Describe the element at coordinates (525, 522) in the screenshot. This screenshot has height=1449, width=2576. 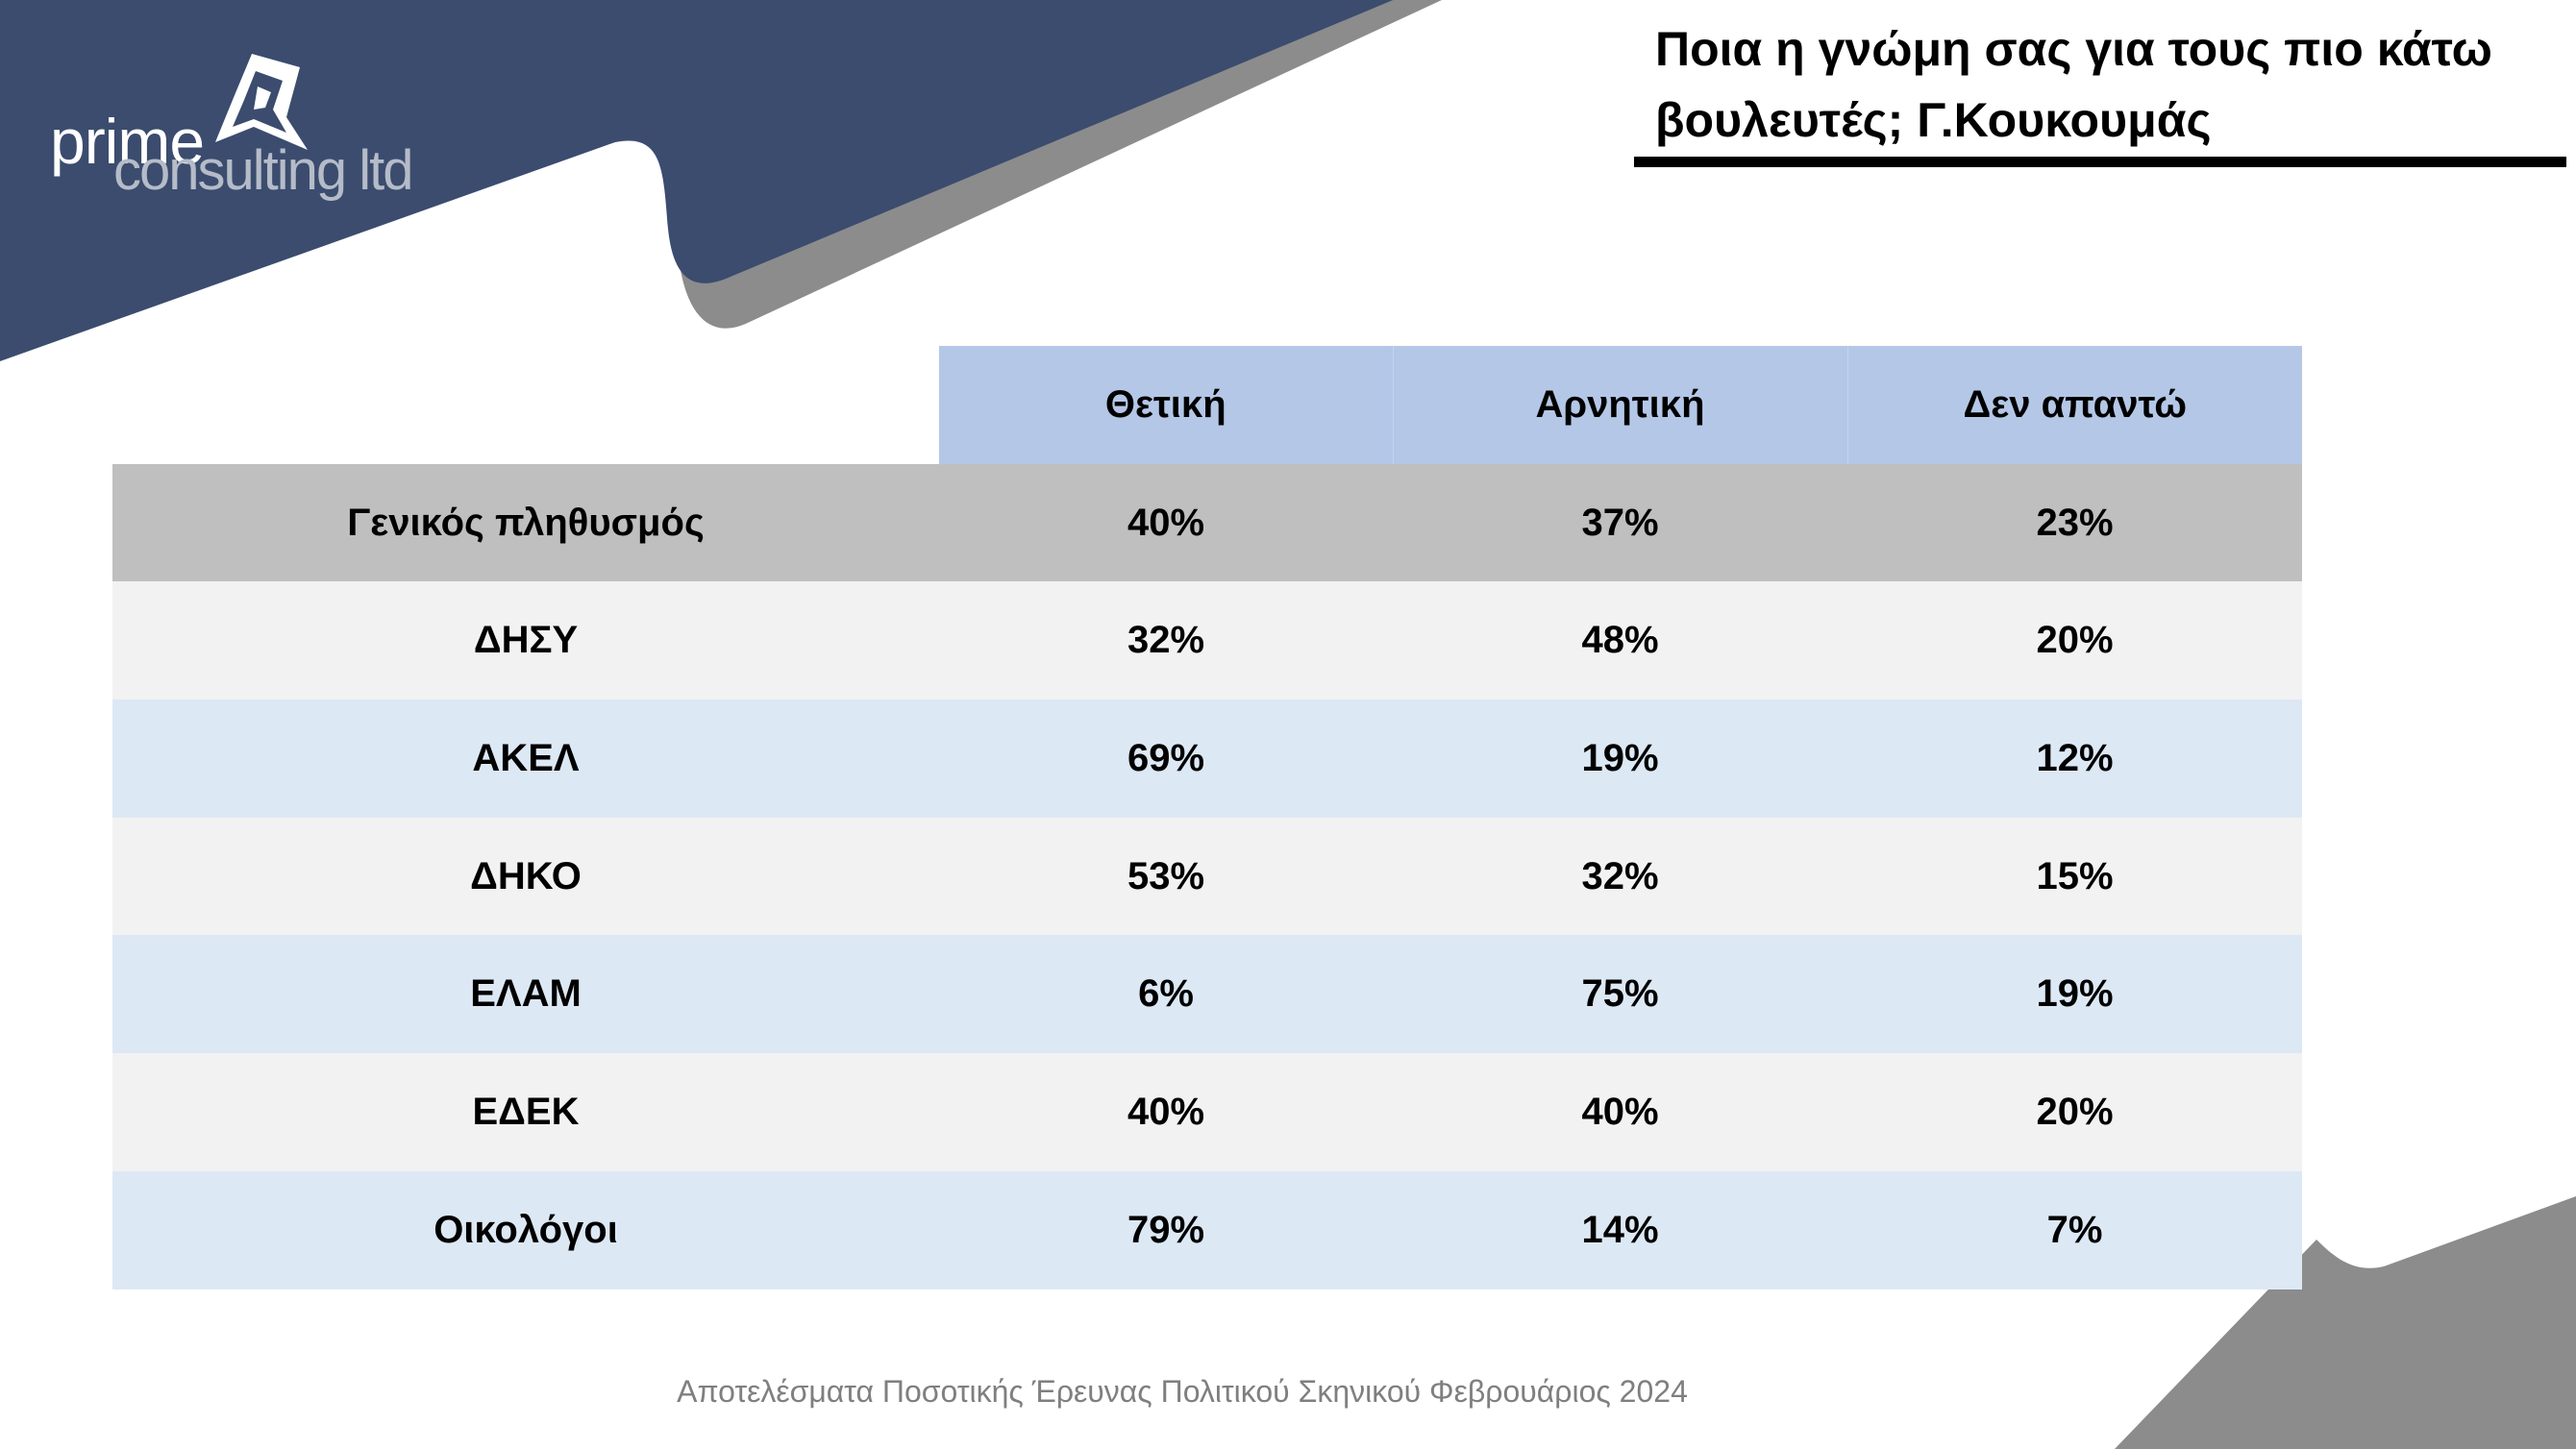
I see `row-label: Γενικός πληθυσμός` at that location.